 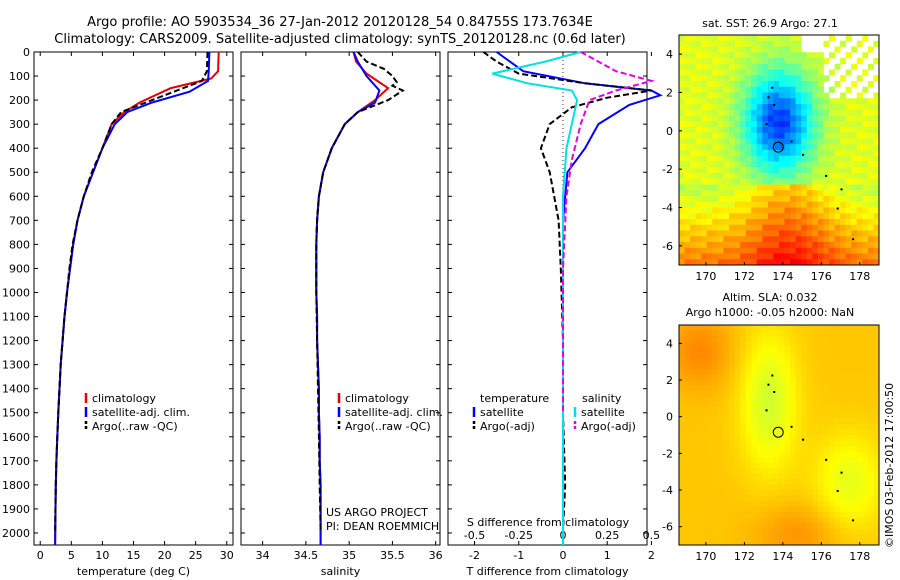 What do you see at coordinates (40, 555) in the screenshot?
I see `x-tick-label: 0` at bounding box center [40, 555].